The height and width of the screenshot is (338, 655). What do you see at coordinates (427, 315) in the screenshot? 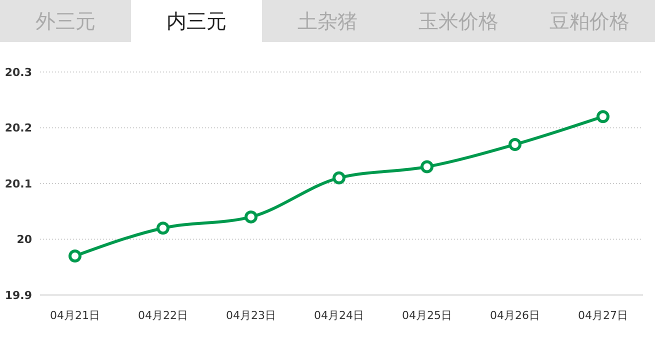
I see `x-tick-label: 04月25日` at bounding box center [427, 315].